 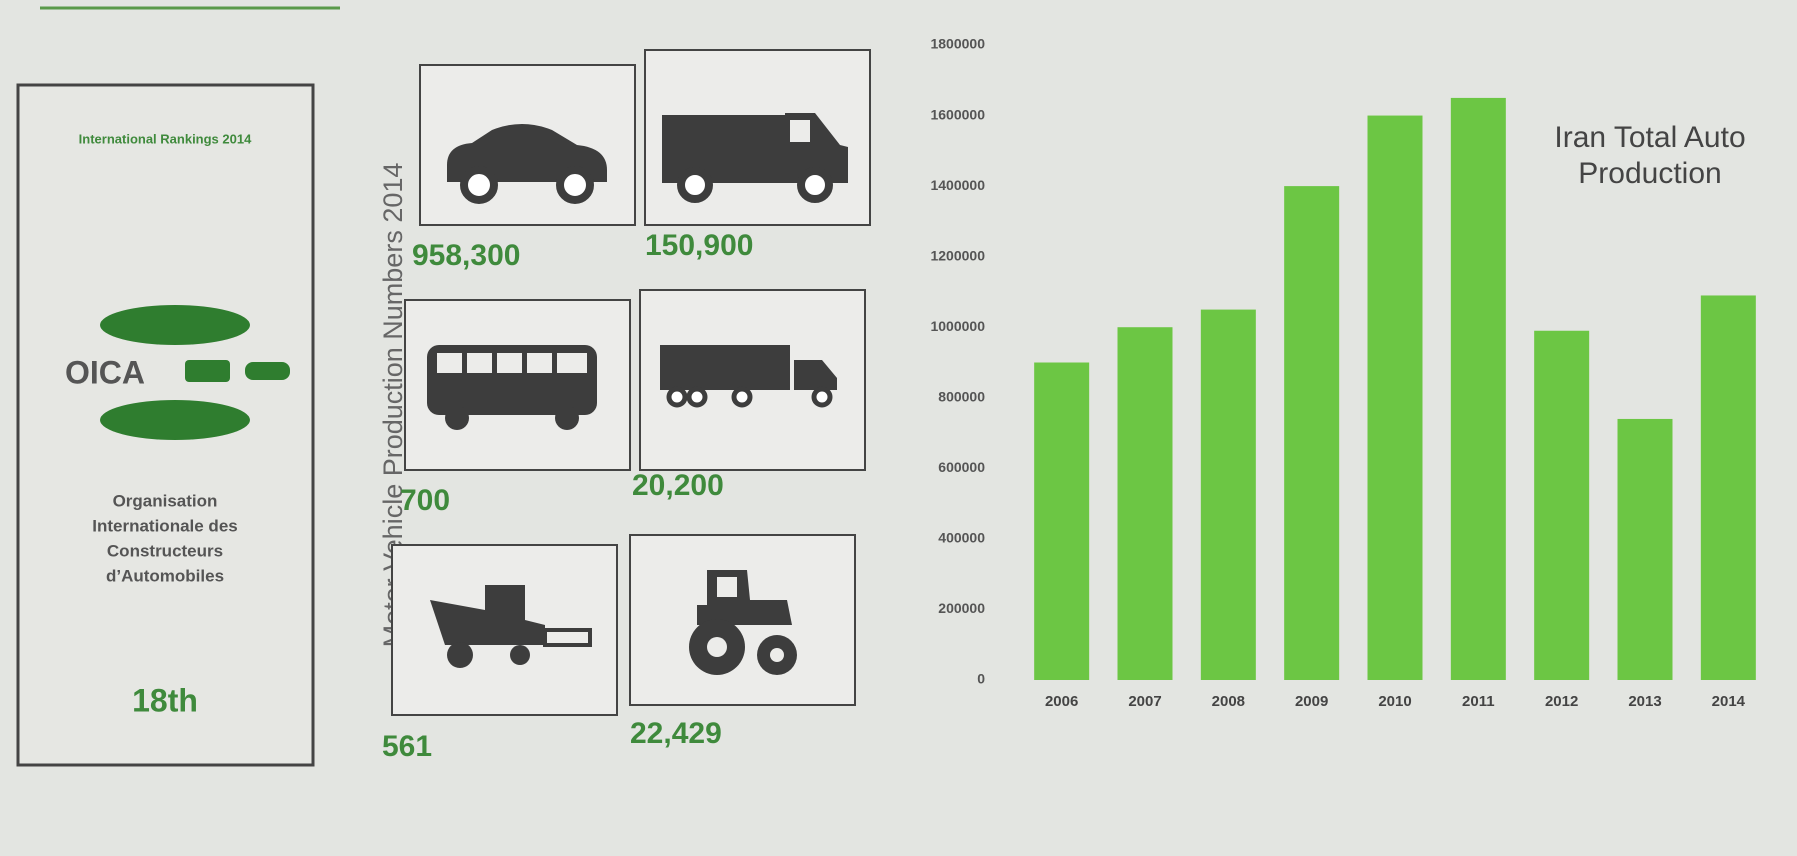 What do you see at coordinates (699, 245) in the screenshot?
I see `vehicle-value: 150,900` at bounding box center [699, 245].